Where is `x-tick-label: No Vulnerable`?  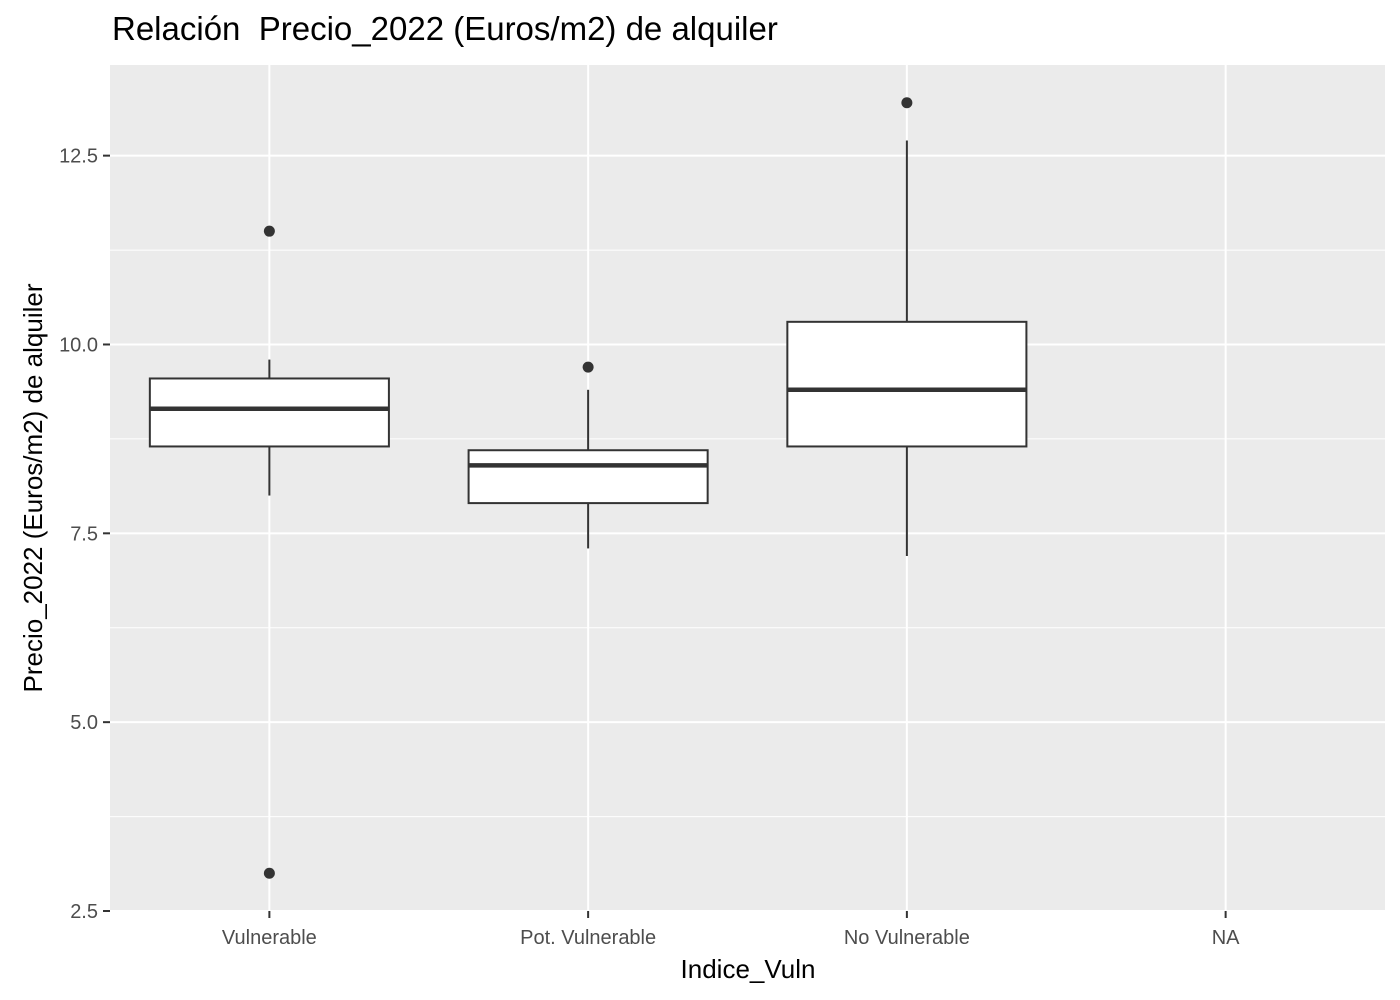
x-tick-label: No Vulnerable is located at coordinates (907, 938).